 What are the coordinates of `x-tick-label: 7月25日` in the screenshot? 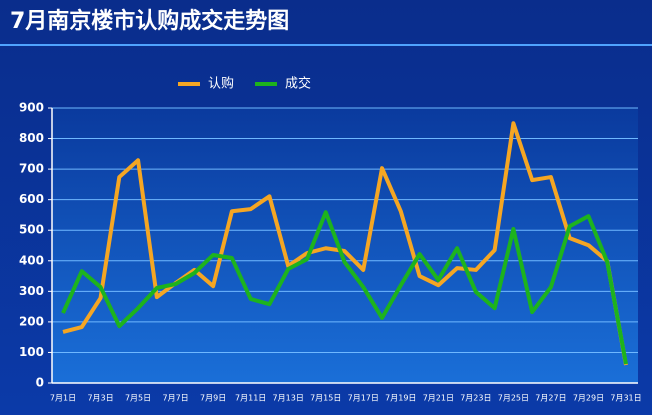 It's located at (513, 398).